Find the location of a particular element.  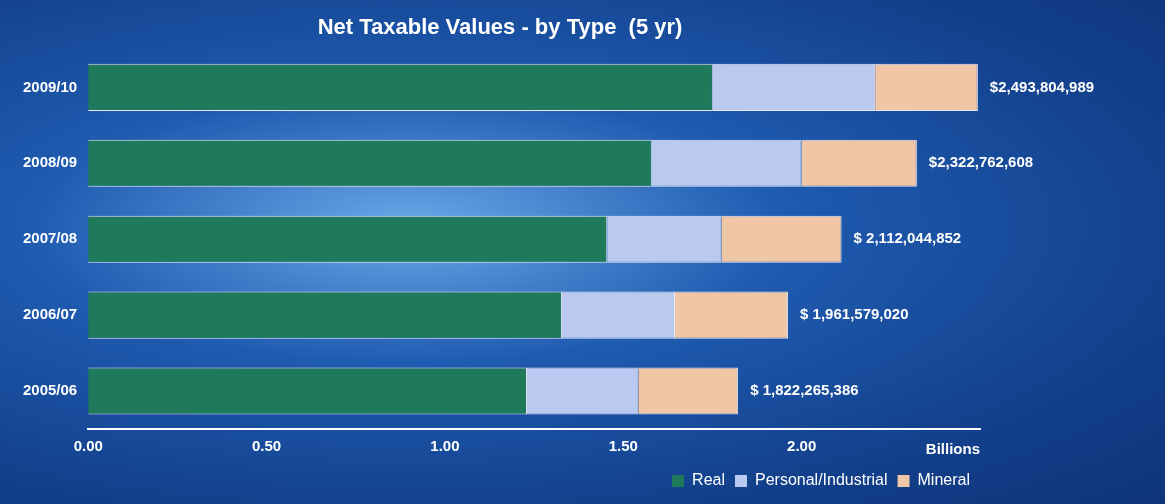

annotation: $ 2,112,044,852 is located at coordinates (907, 238).